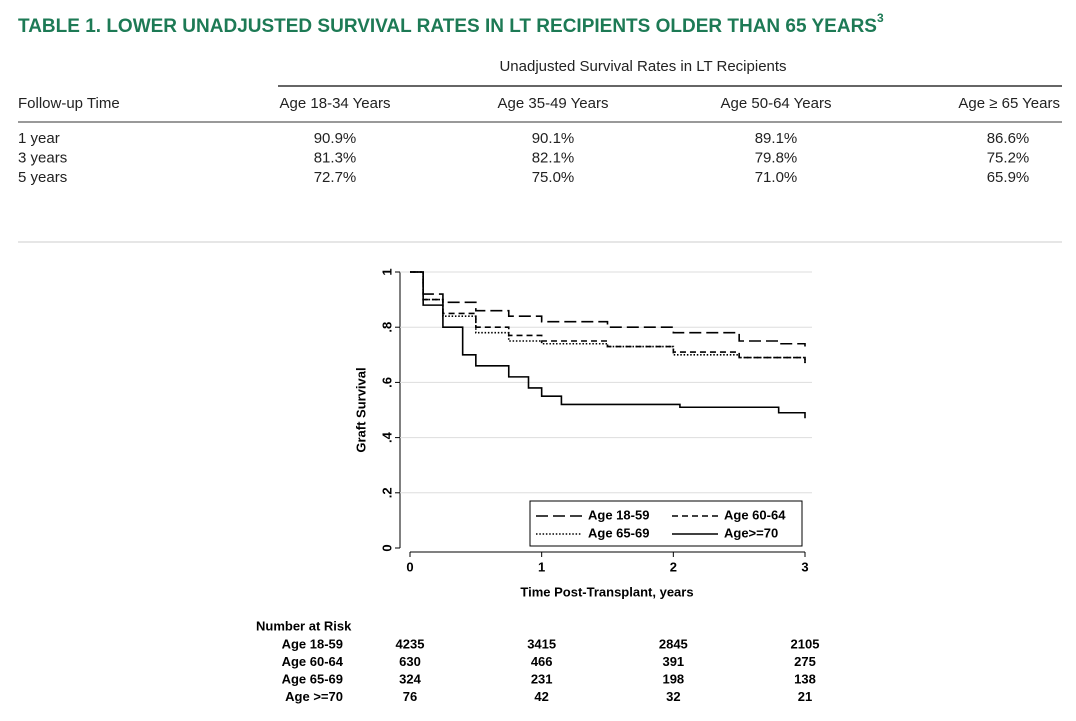  I want to click on x-tick-label: 3, so click(804, 566).